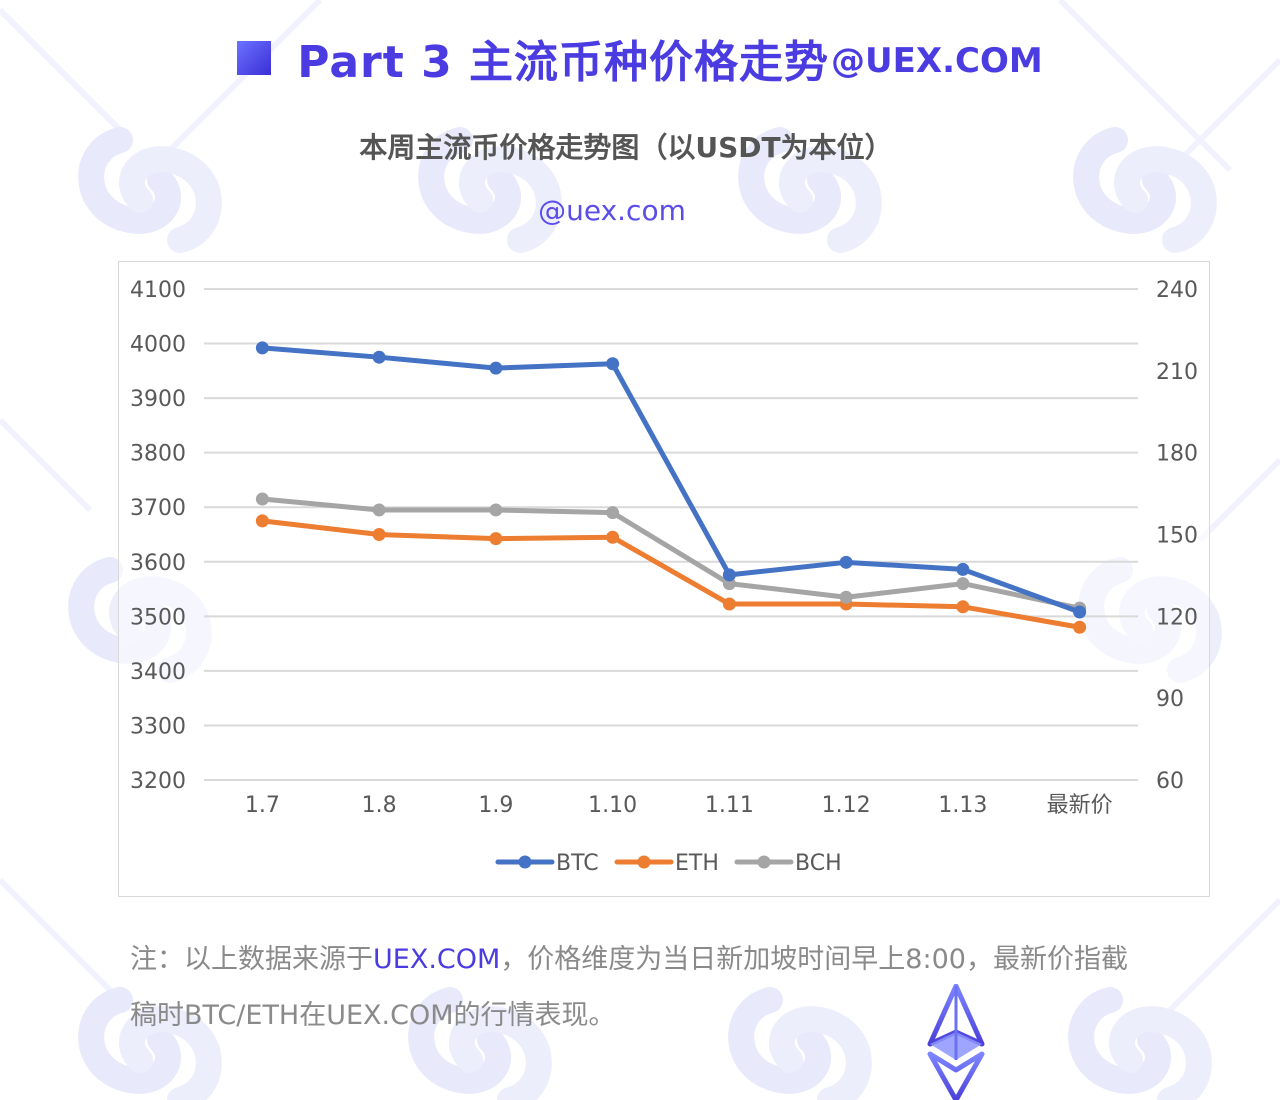  What do you see at coordinates (158, 672) in the screenshot?
I see `y-left-tick-3400: 3400` at bounding box center [158, 672].